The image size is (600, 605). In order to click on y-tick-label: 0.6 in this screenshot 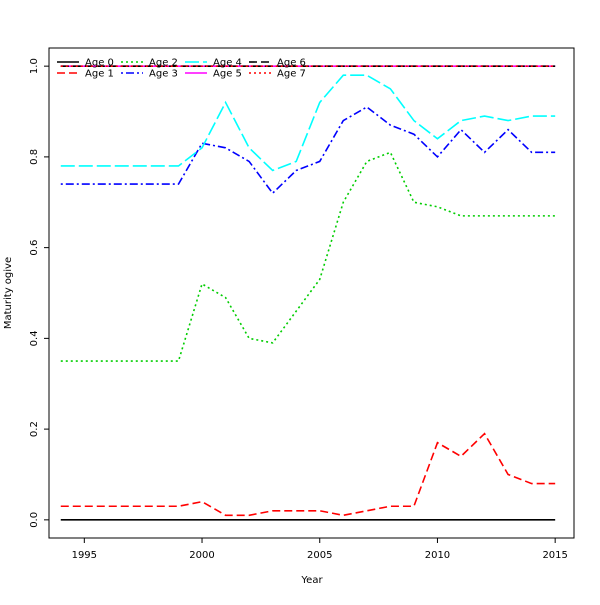, I will do `click(34, 248)`.